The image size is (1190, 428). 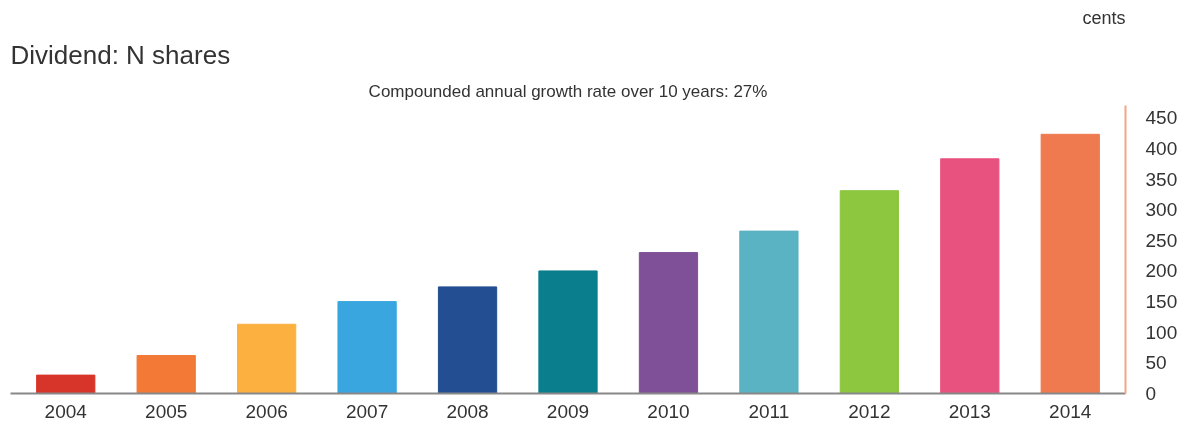 What do you see at coordinates (1161, 302) in the screenshot?
I see `y-tick-label: 150` at bounding box center [1161, 302].